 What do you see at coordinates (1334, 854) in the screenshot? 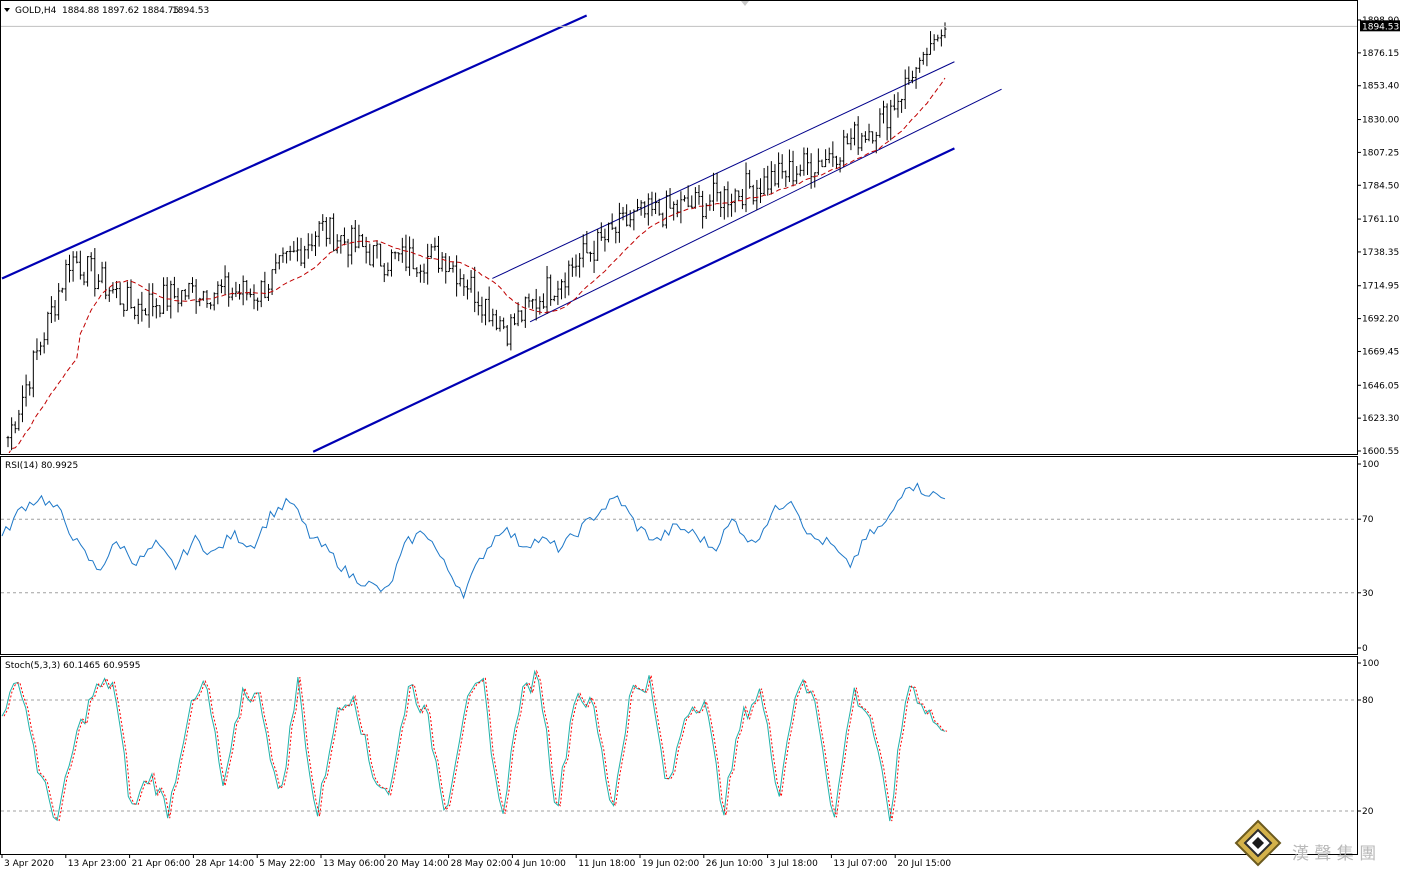
I see `company-name: 漢 聲 集 團` at bounding box center [1334, 854].